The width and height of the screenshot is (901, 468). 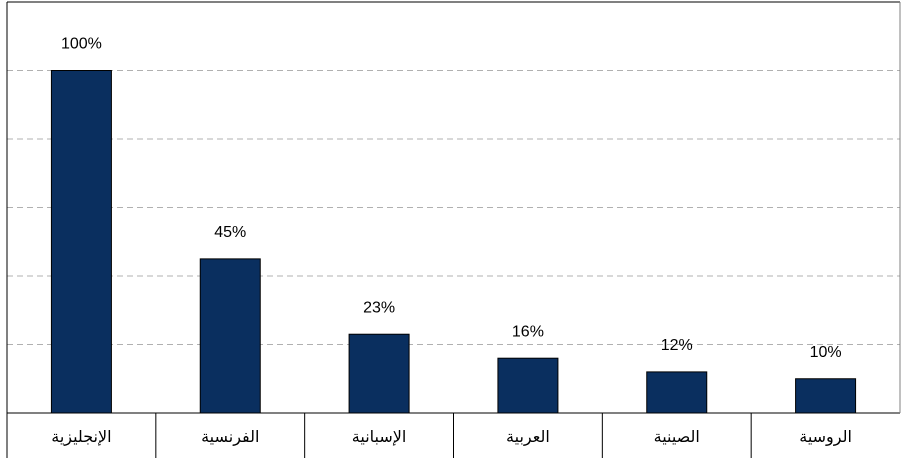 What do you see at coordinates (81, 44) in the screenshot?
I see `value-label: 100%` at bounding box center [81, 44].